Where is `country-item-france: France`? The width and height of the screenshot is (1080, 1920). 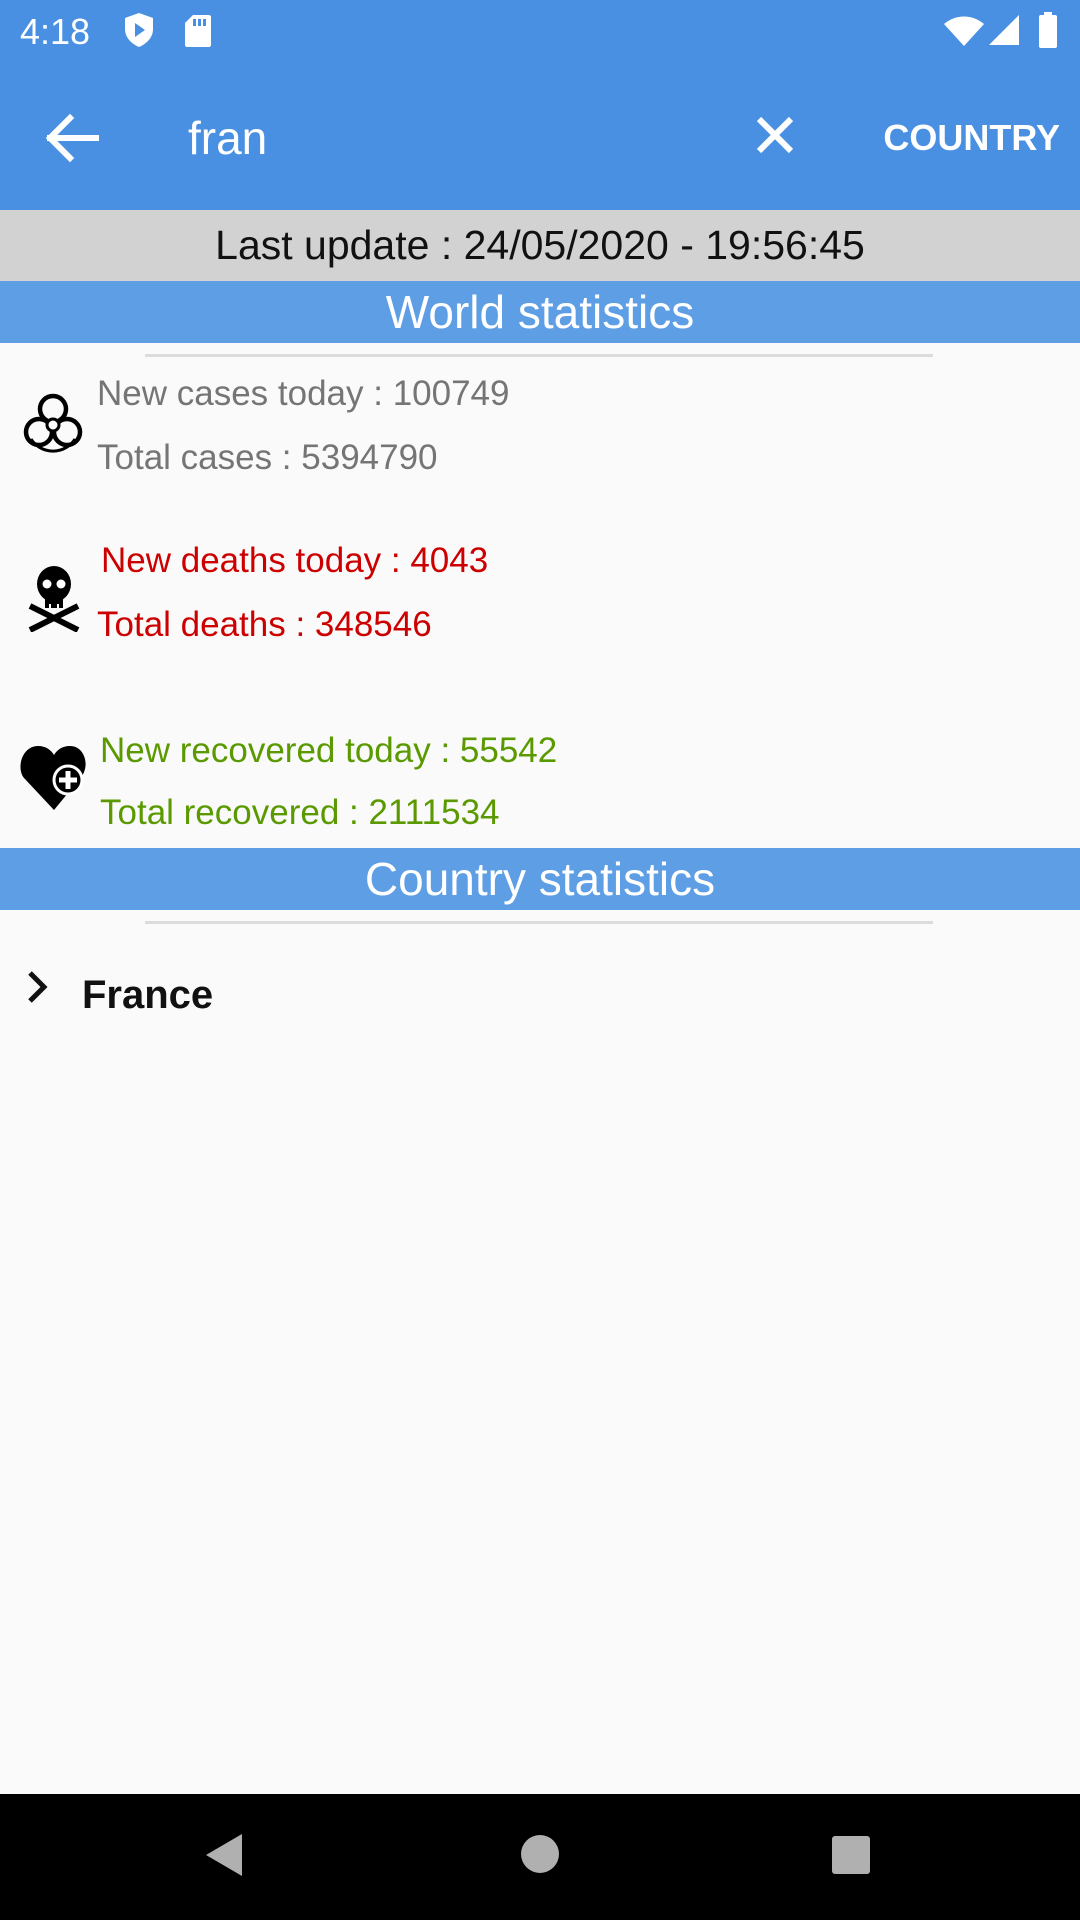 country-item-france: France is located at coordinates (540, 995).